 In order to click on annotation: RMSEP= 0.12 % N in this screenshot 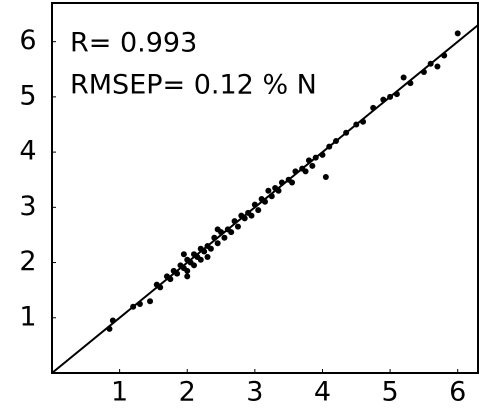, I will do `click(193, 85)`.